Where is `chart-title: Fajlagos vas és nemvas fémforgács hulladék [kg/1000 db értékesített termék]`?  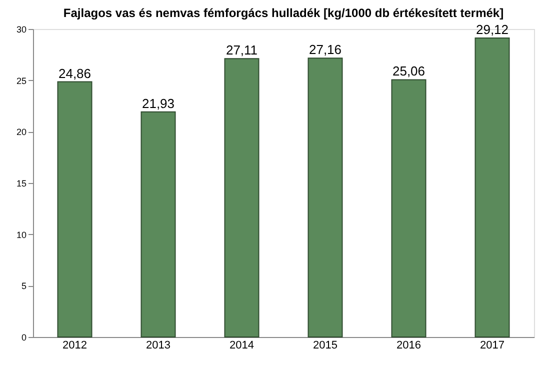 chart-title: Fajlagos vas és nemvas fémforgács hulladék [kg/1000 db értékesített termék] is located at coordinates (283, 13).